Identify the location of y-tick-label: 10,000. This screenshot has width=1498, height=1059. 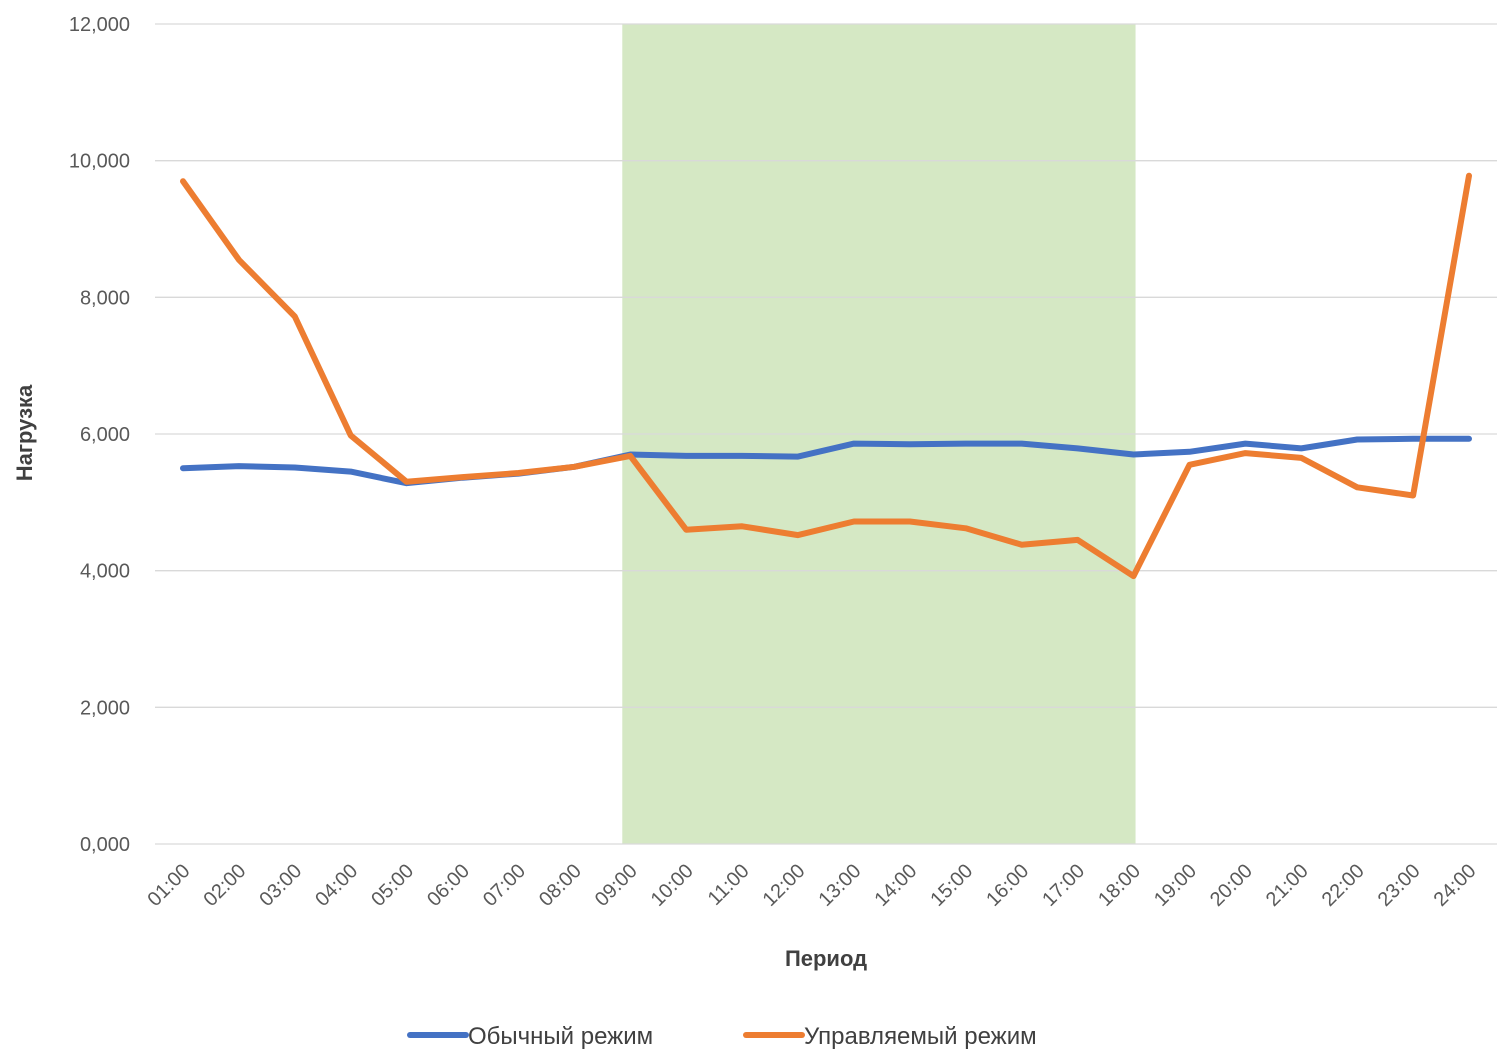
(99, 162).